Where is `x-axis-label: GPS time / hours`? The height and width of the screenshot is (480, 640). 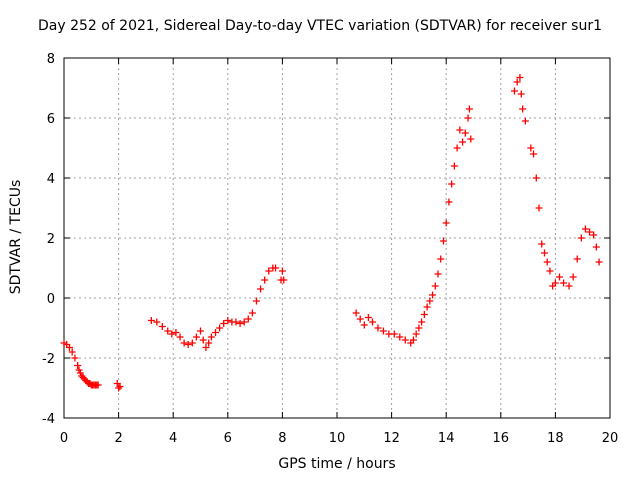
x-axis-label: GPS time / hours is located at coordinates (337, 464).